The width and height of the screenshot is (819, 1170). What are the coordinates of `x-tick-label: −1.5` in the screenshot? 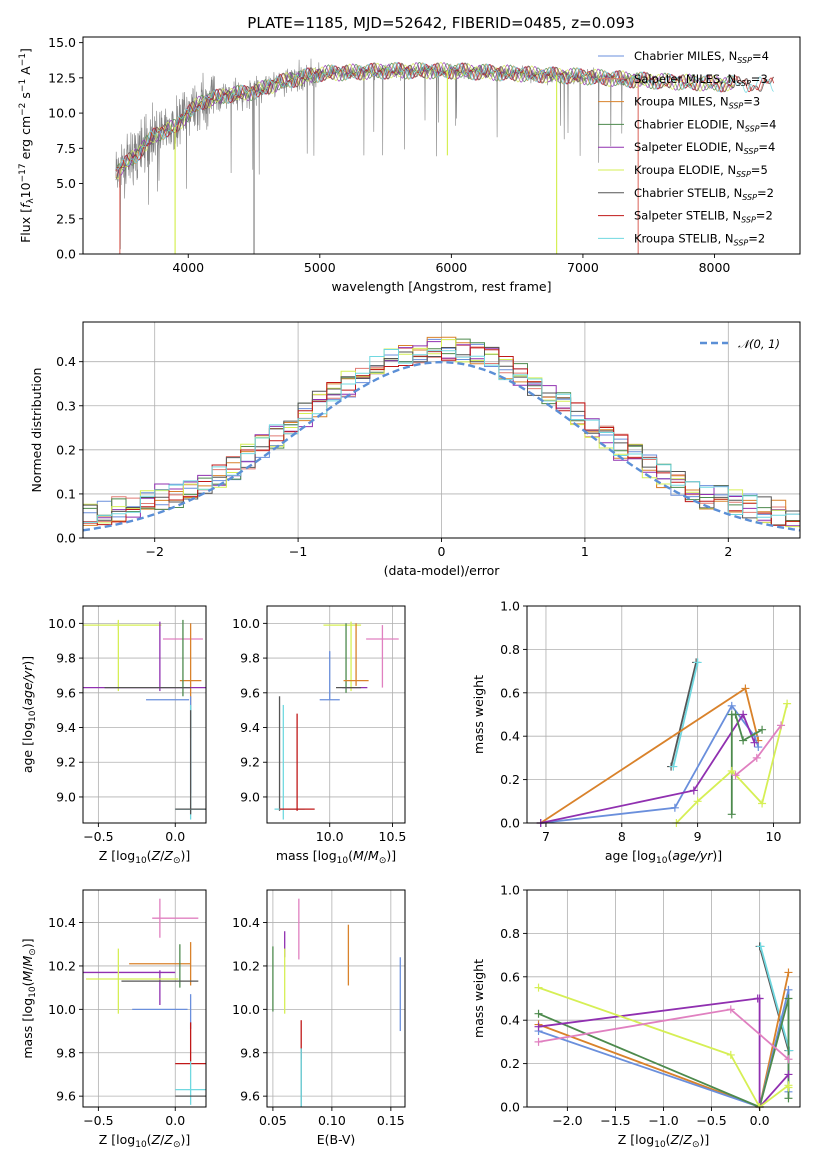 It's located at (615, 1120).